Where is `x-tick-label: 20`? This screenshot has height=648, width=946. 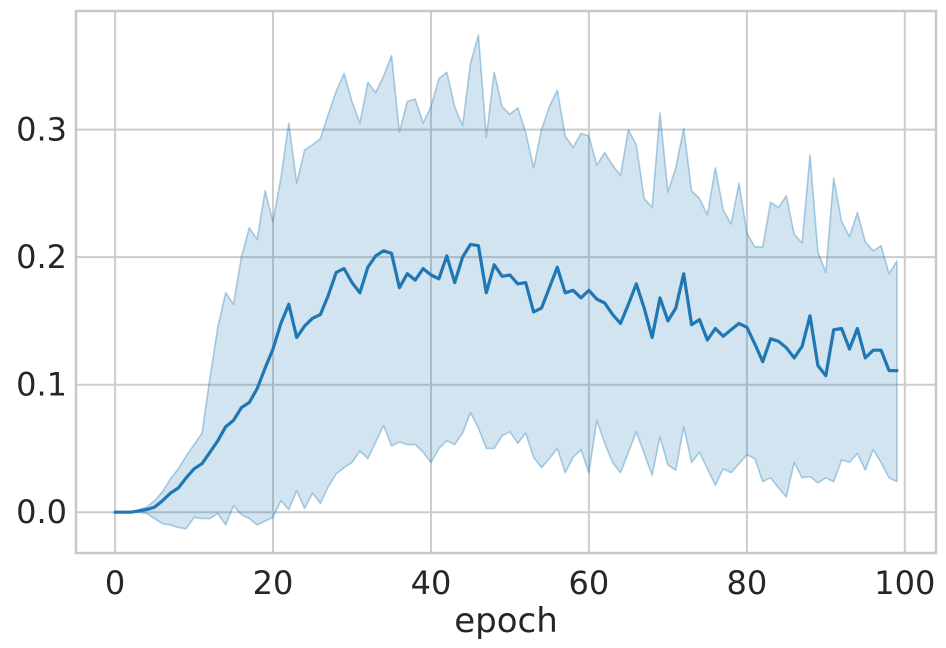 x-tick-label: 20 is located at coordinates (273, 583).